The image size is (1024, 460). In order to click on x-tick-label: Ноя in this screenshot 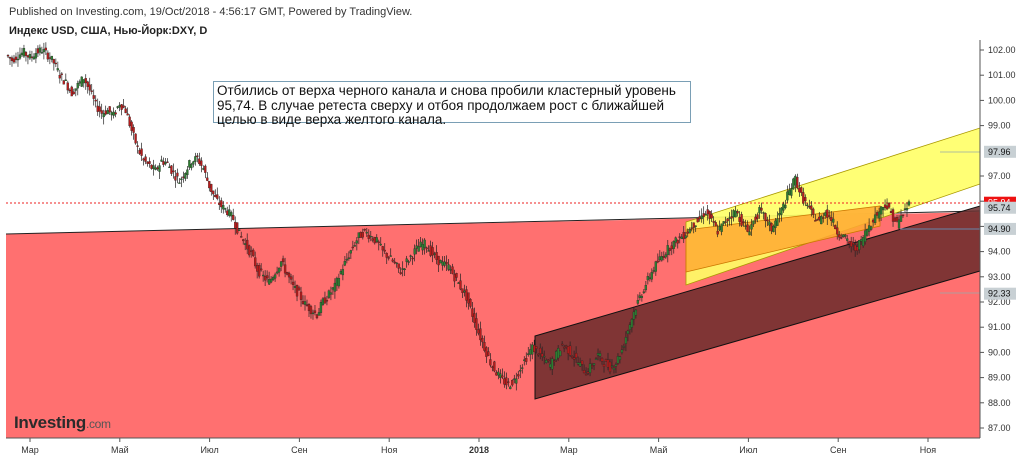, I will do `click(389, 450)`.